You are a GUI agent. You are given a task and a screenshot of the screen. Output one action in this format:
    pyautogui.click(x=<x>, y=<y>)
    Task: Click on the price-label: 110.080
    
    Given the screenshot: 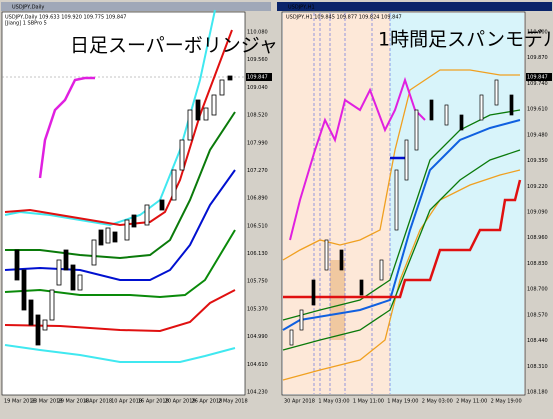 What is the action you would take?
    pyautogui.click(x=257, y=33)
    